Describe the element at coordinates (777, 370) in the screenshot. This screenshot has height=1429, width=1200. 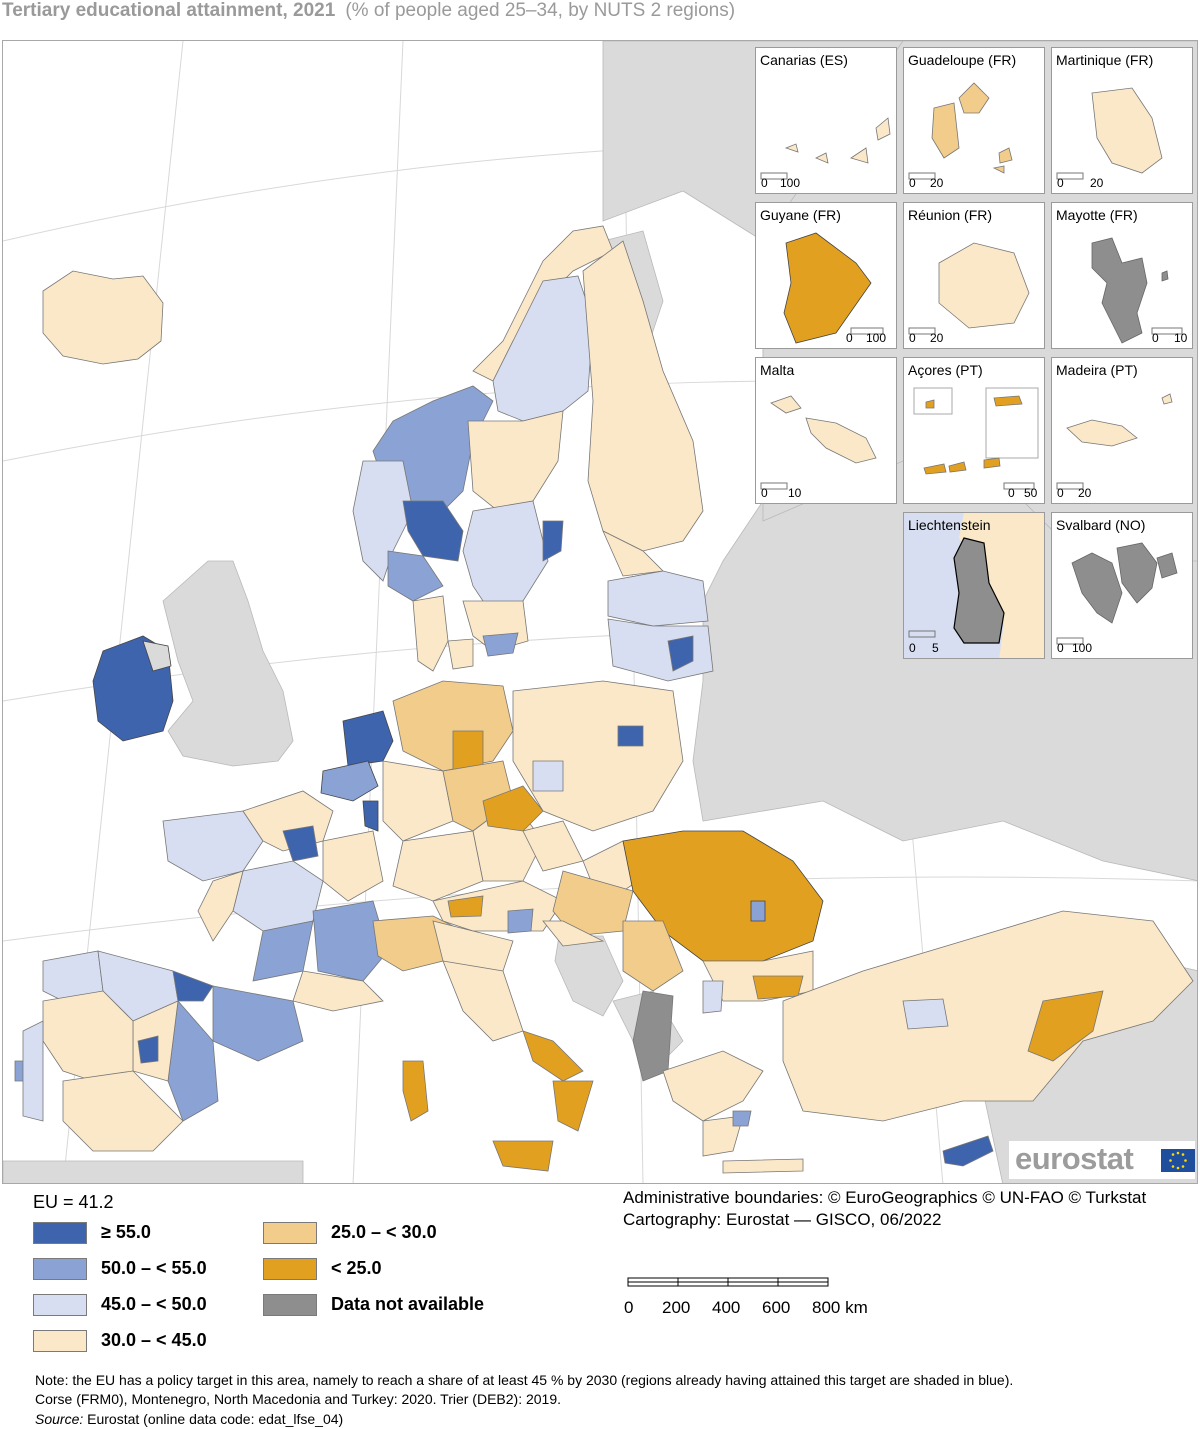
I see `inset-label: Malta` at that location.